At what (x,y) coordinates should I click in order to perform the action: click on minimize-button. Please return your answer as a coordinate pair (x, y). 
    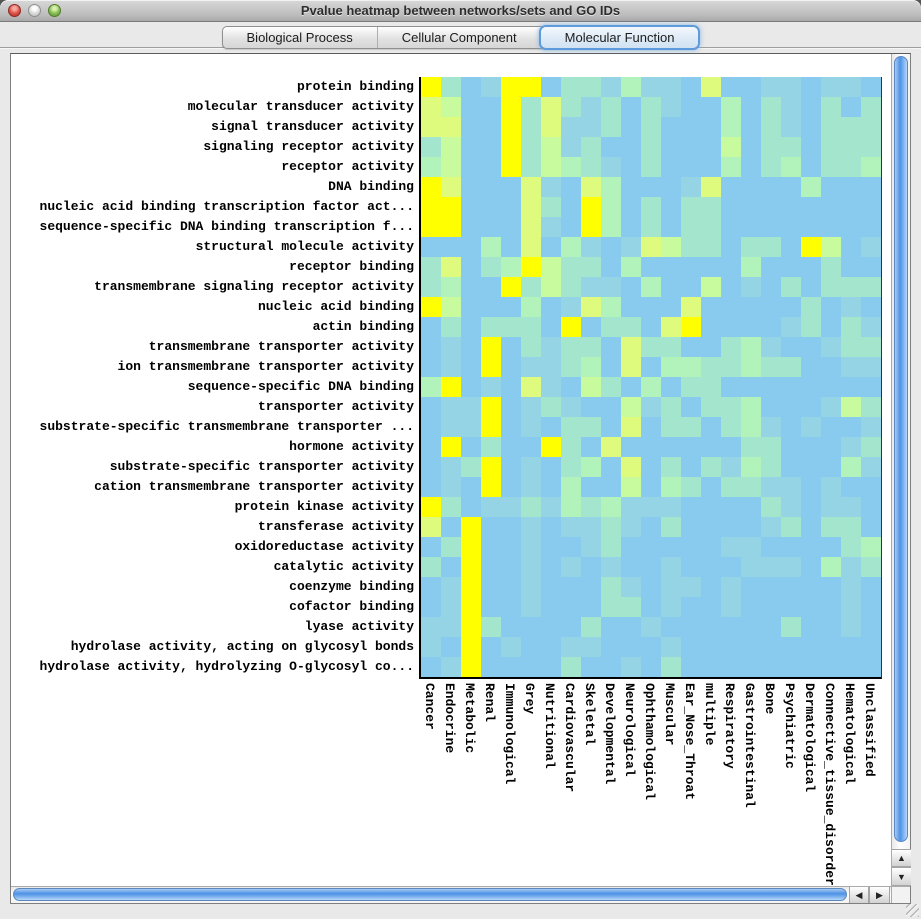
    Looking at the image, I should click on (34, 10).